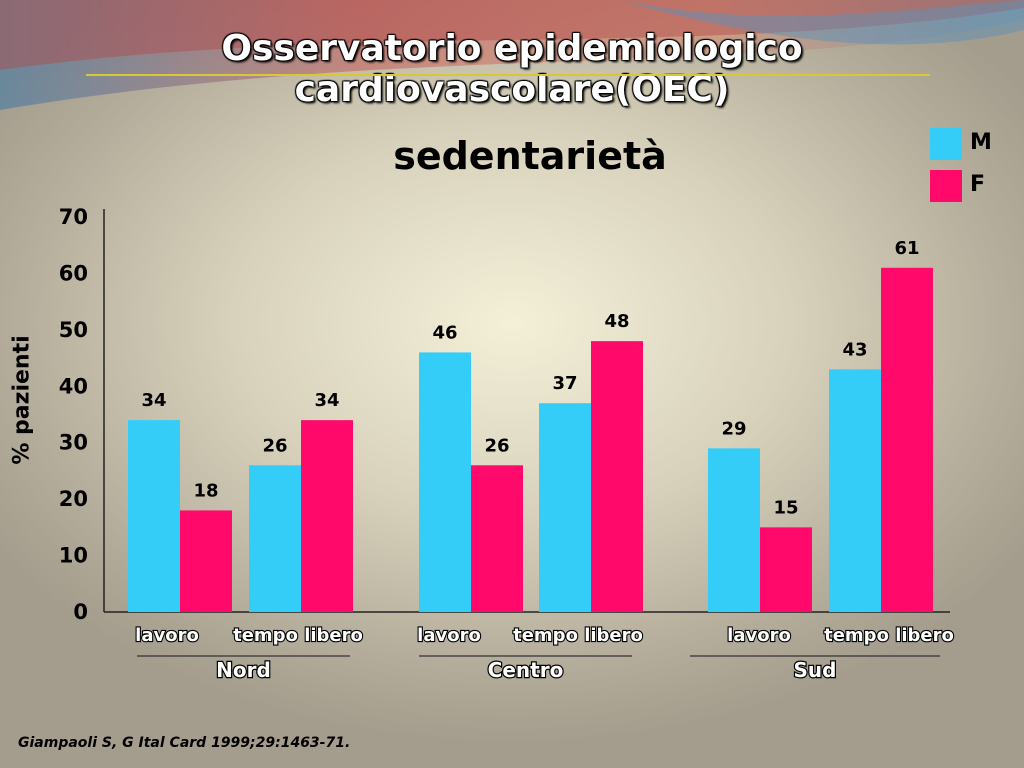 Image resolution: width=1024 pixels, height=768 pixels. What do you see at coordinates (80, 612) in the screenshot?
I see `y-tick-label: 0` at bounding box center [80, 612].